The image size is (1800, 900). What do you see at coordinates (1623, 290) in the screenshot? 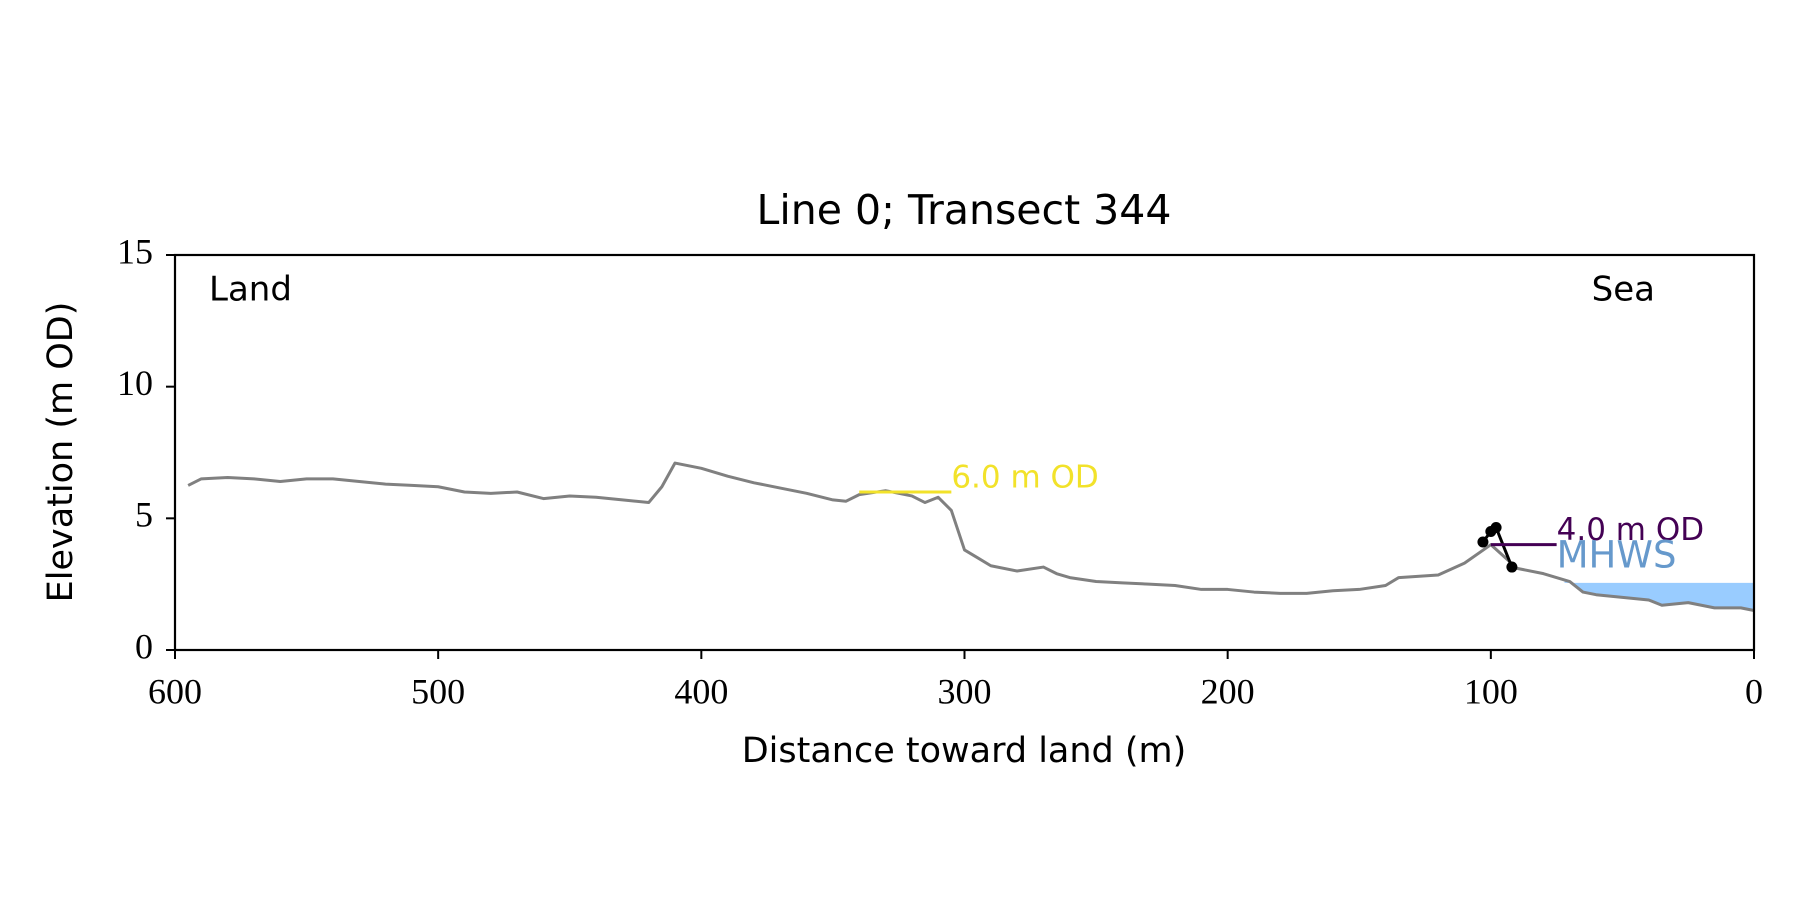
I see `sea-annotation: Sea` at bounding box center [1623, 290].